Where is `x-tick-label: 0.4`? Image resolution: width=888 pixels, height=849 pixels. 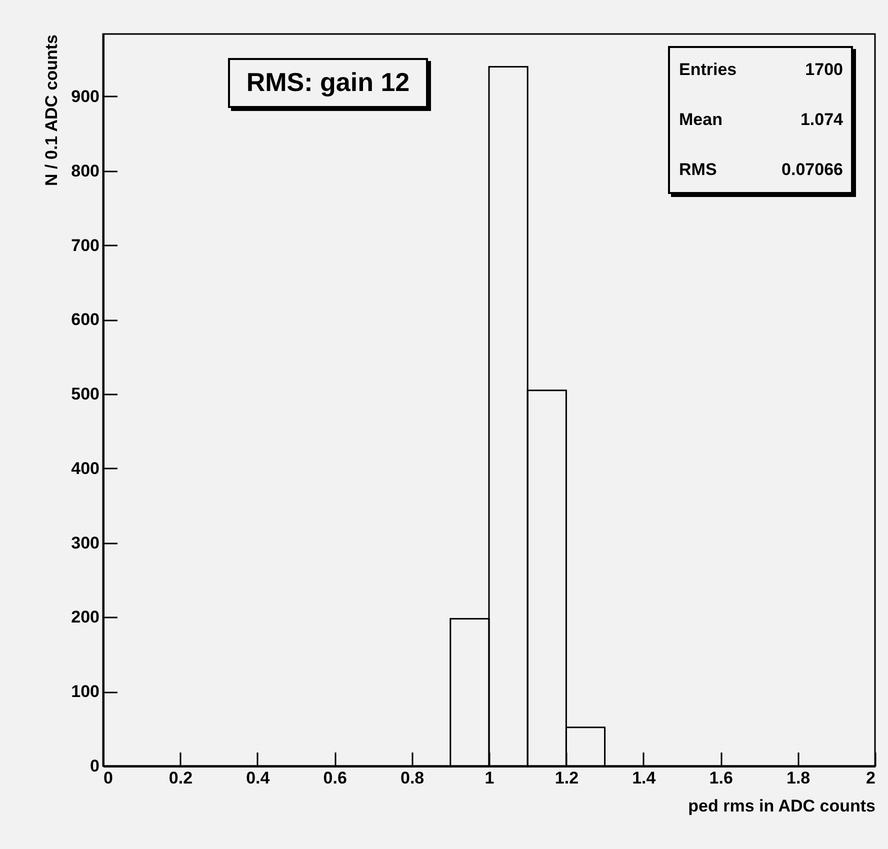
x-tick-label: 0.4 is located at coordinates (258, 778).